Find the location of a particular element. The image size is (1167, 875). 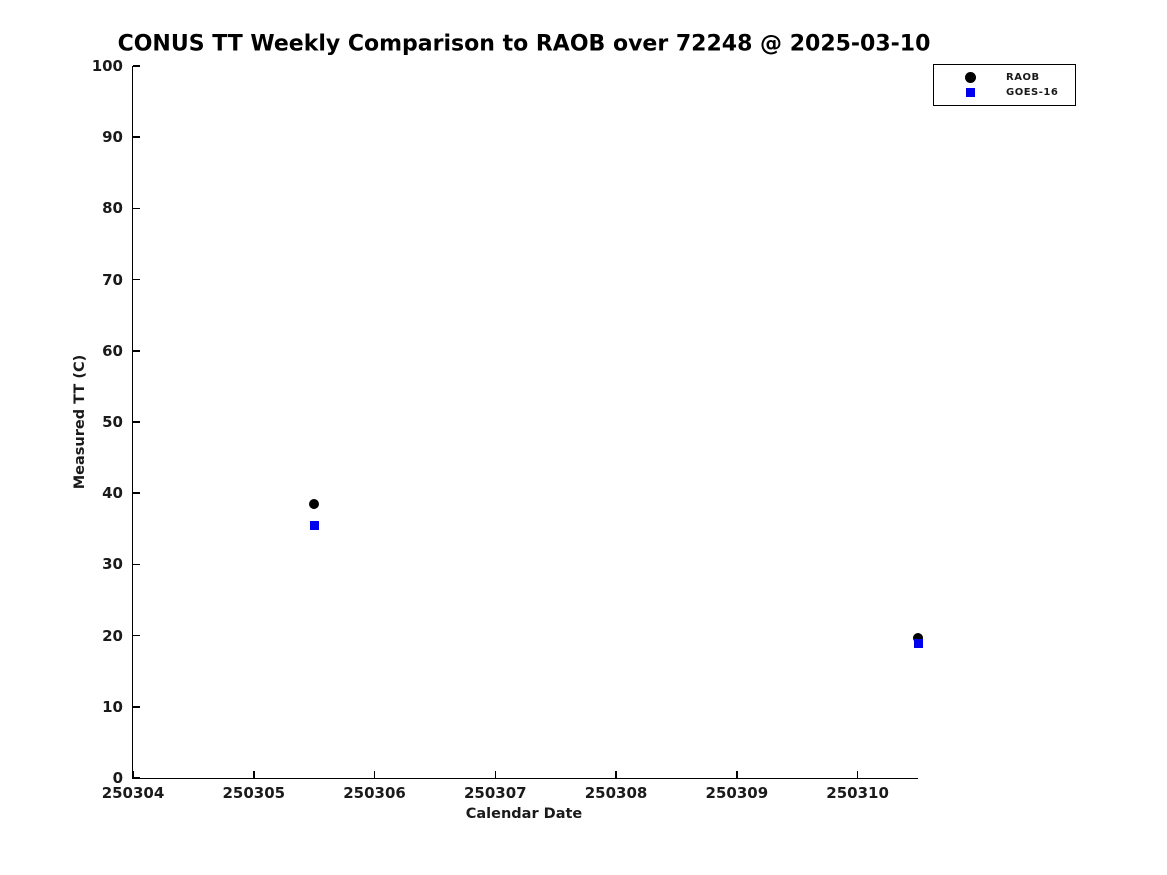

y-tick-label: 70 is located at coordinates (112, 279).